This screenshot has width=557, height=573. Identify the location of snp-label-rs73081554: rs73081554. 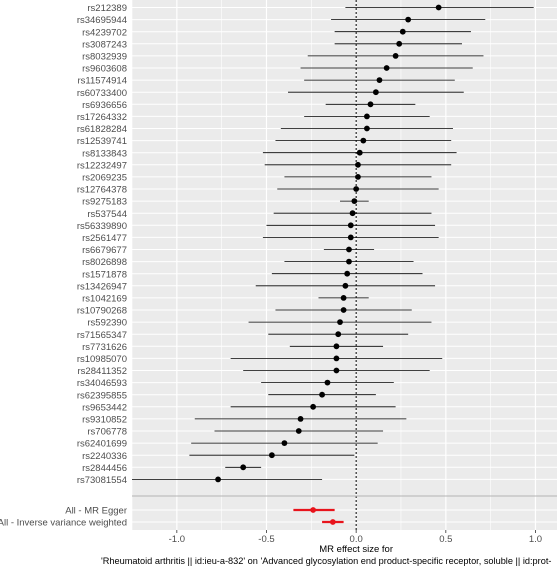
(102, 480).